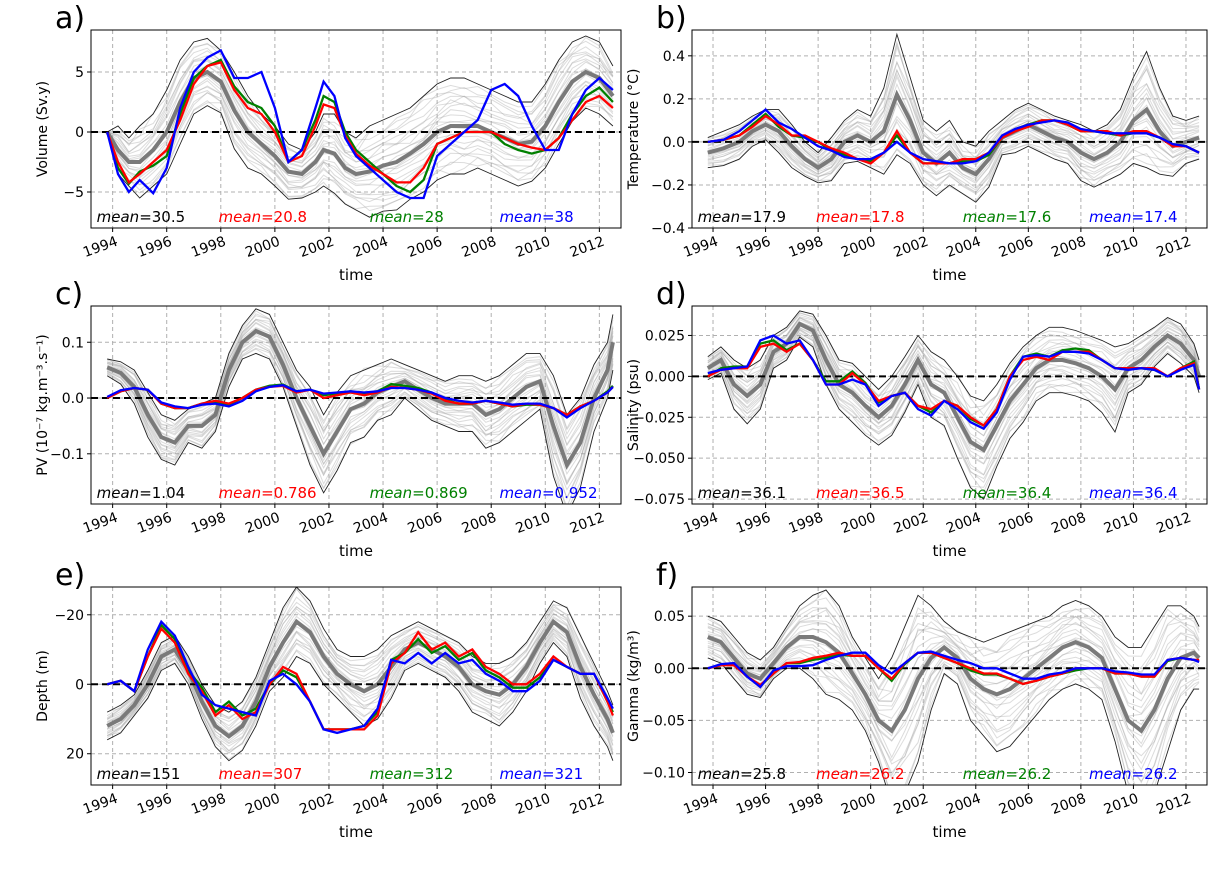 The image size is (1214, 873). Describe the element at coordinates (141, 217) in the screenshot. I see `mean-annotation: mean=30.5` at that location.